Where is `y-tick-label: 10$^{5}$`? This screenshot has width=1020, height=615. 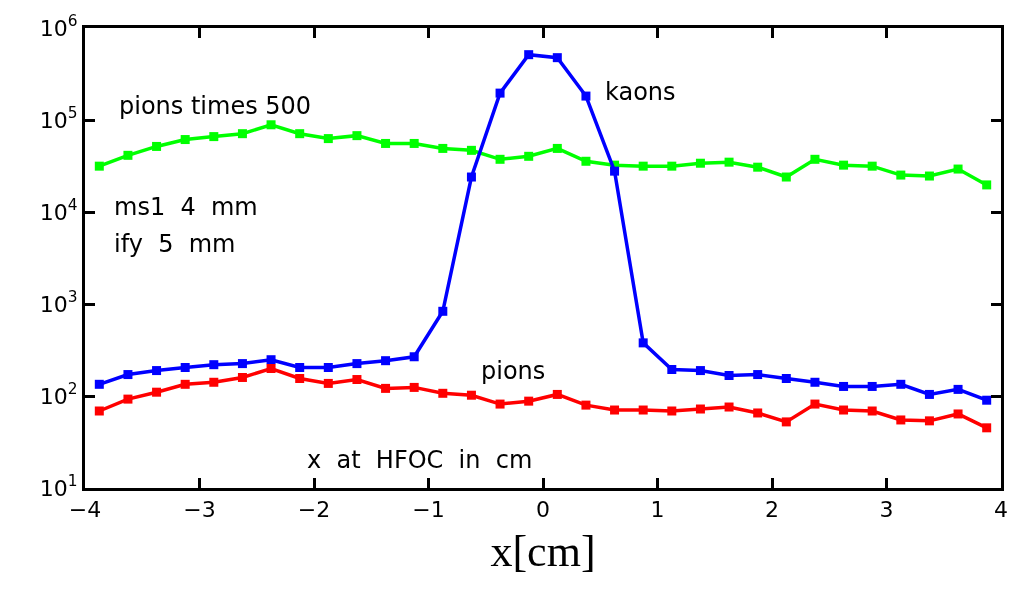
y-tick-label: 10$^{5}$ is located at coordinates (58, 118).